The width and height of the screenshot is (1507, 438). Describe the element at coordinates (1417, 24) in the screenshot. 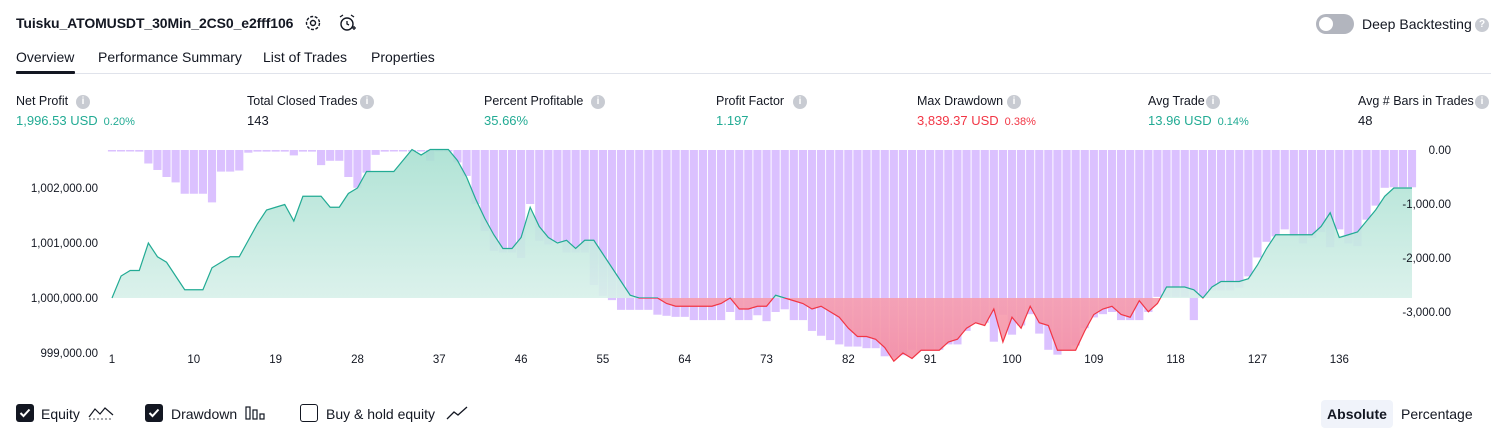

I see `deep-backtesting-label: Deep Backtesting` at that location.